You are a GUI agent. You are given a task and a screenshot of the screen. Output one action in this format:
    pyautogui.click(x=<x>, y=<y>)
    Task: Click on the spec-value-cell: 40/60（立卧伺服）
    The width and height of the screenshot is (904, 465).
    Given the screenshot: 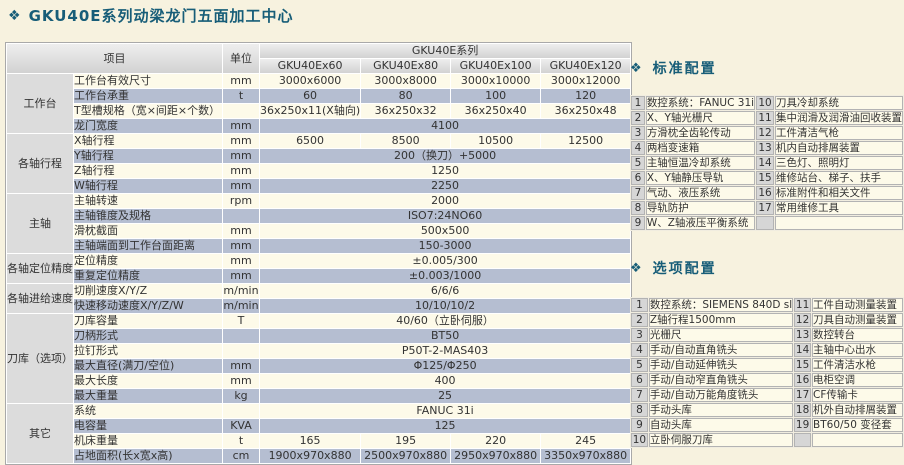 What is the action you would take?
    pyautogui.click(x=445, y=321)
    